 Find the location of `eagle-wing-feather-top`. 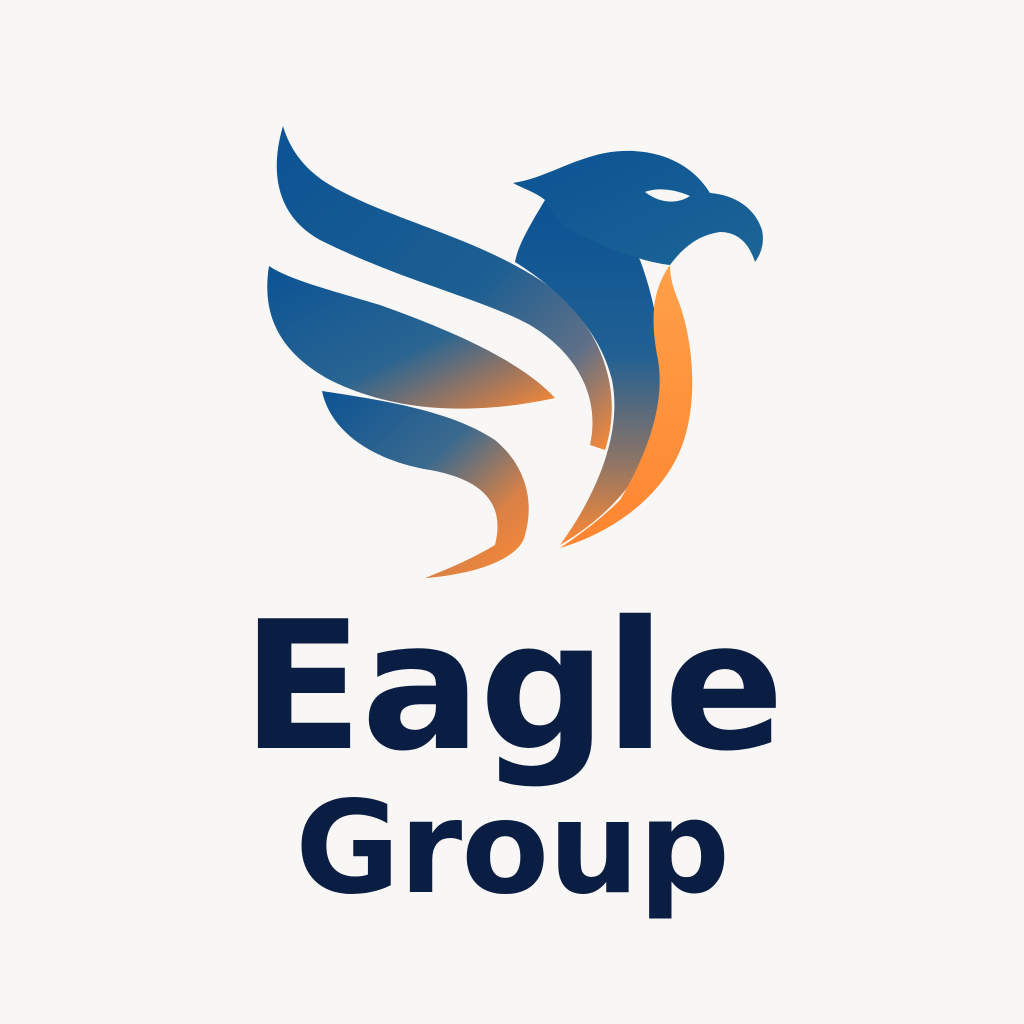

eagle-wing-feather-top is located at coordinates (444, 288).